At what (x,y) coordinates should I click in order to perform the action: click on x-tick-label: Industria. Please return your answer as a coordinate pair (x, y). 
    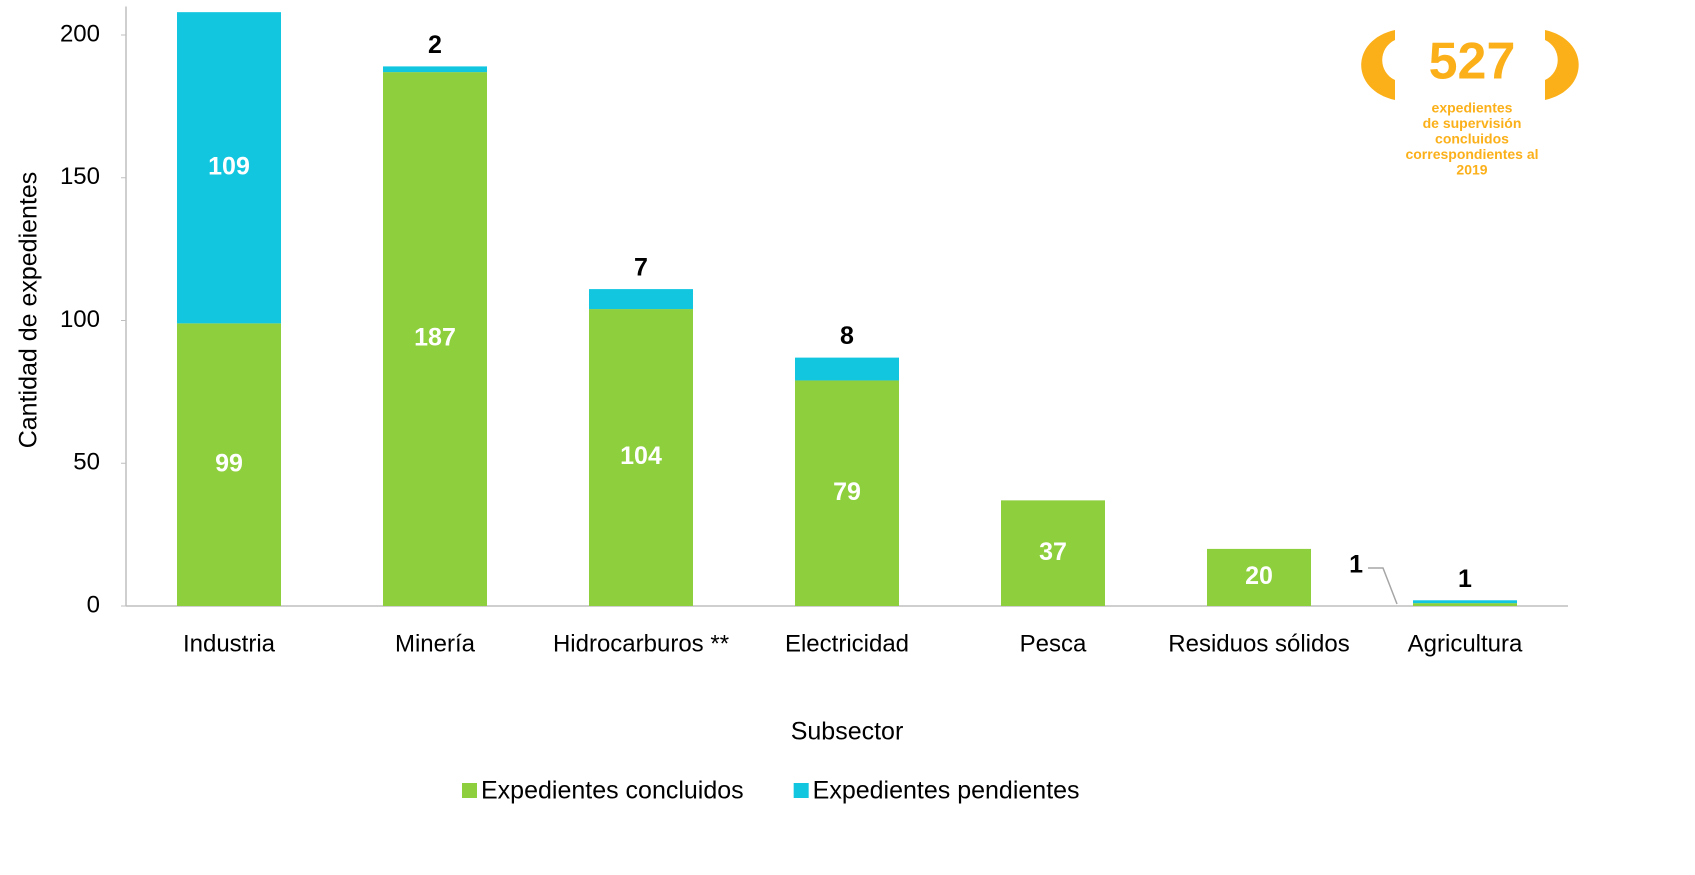
    Looking at the image, I should click on (229, 643).